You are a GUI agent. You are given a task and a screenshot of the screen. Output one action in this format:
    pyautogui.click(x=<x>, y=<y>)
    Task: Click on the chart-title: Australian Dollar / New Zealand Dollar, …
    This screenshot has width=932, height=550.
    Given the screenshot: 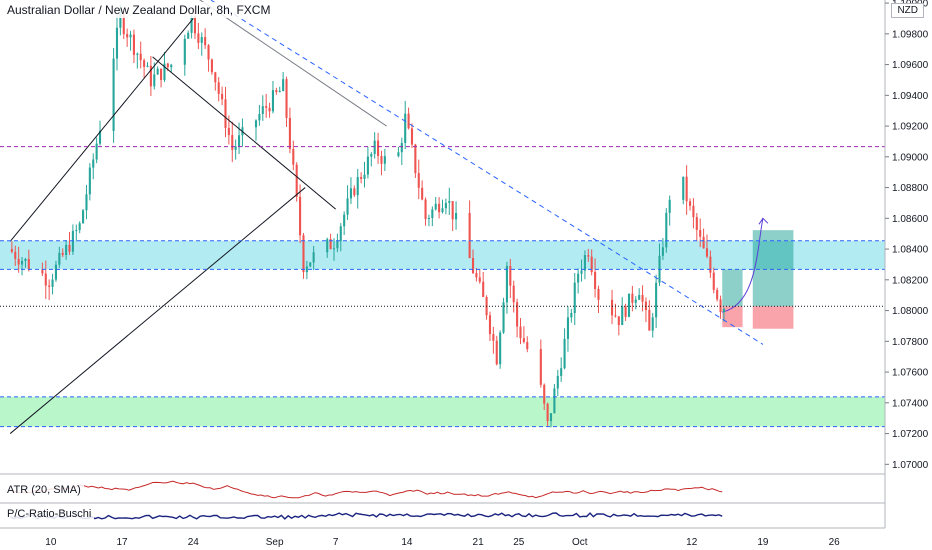 What is the action you would take?
    pyautogui.click(x=139, y=10)
    